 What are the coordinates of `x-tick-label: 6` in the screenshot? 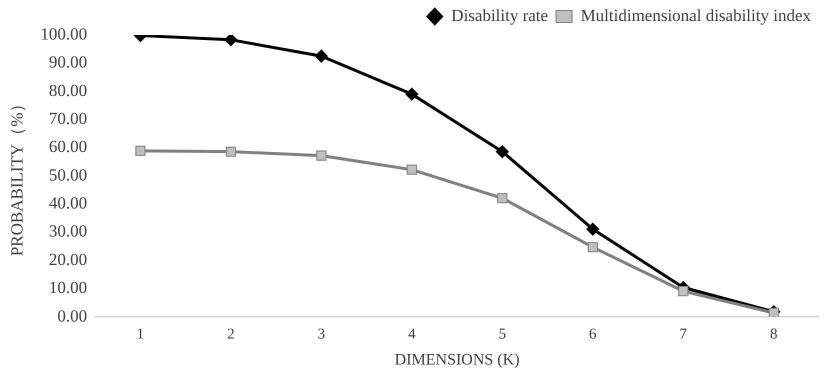 It's located at (593, 334).